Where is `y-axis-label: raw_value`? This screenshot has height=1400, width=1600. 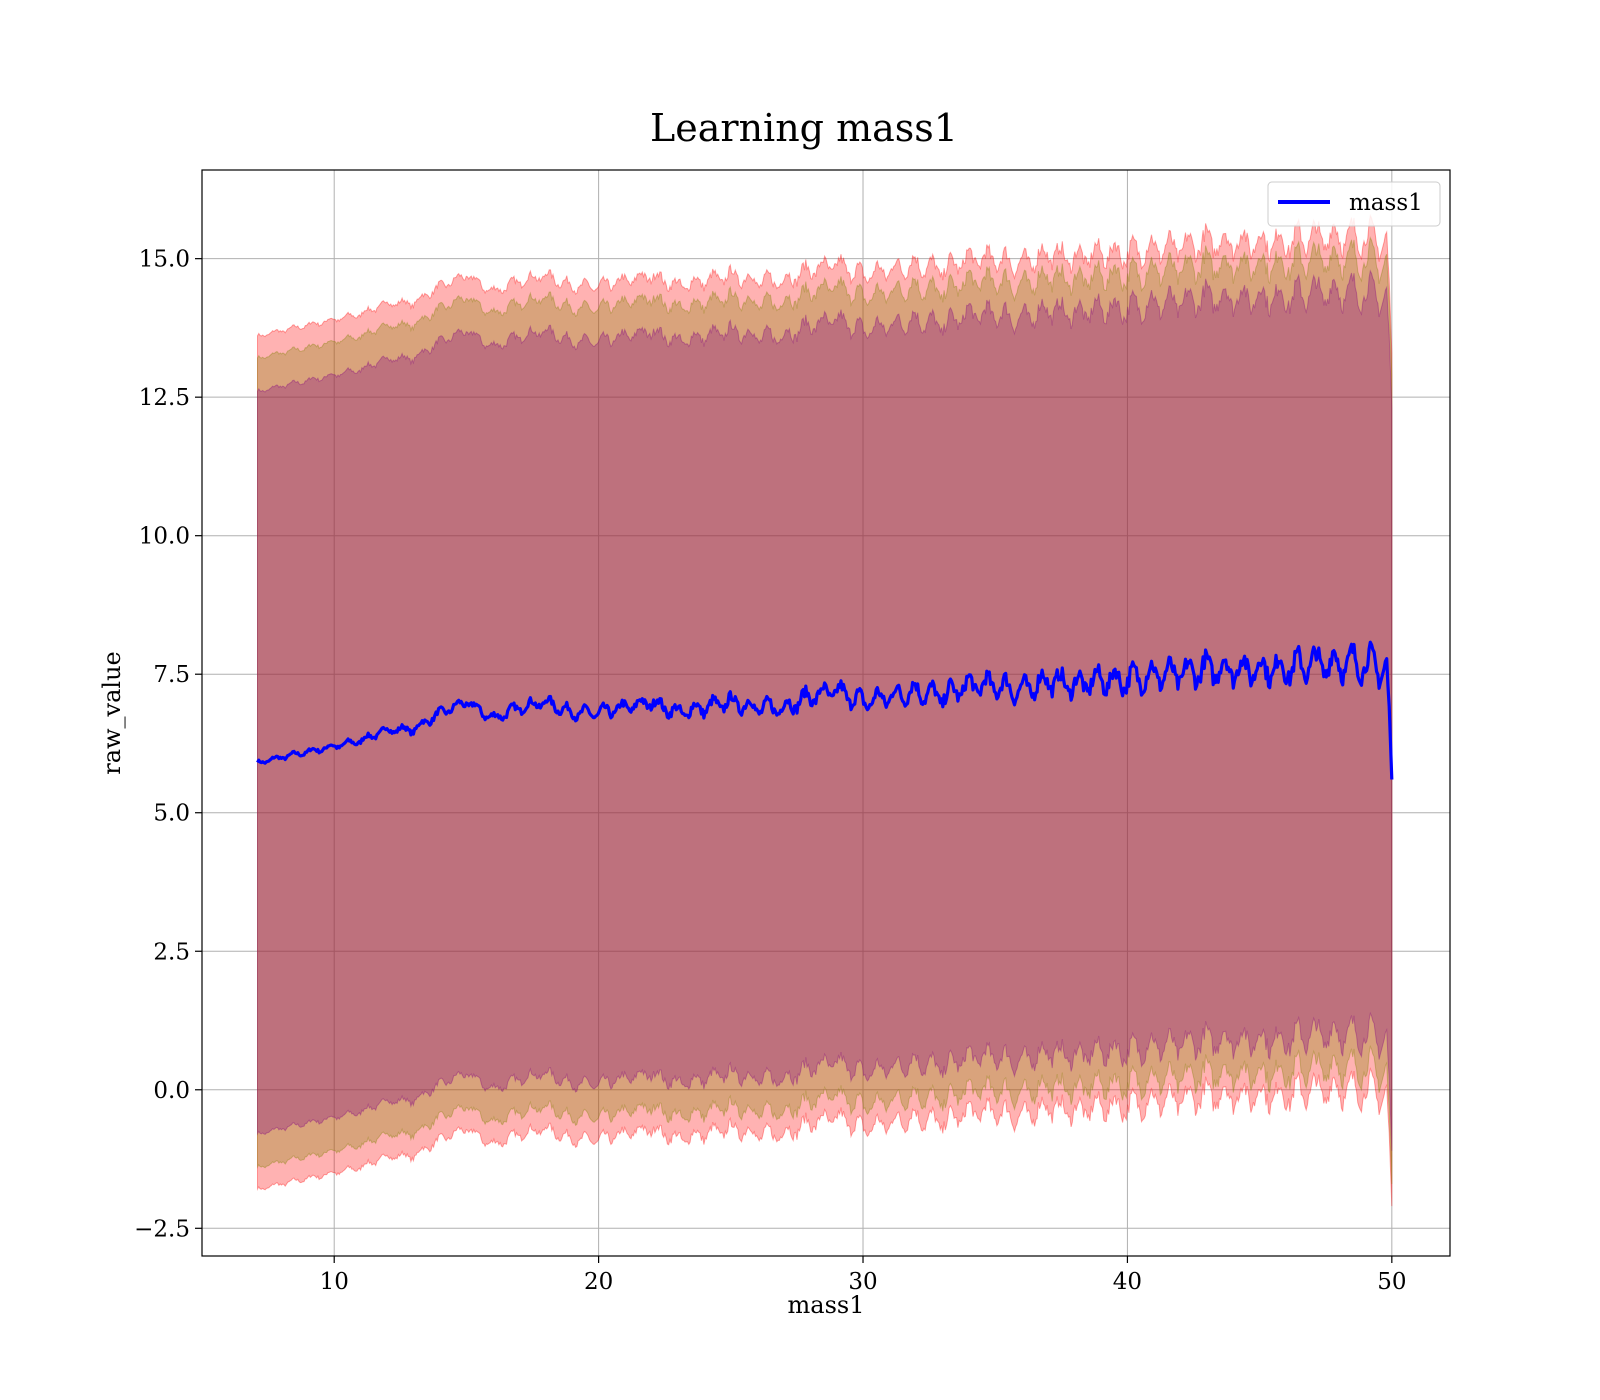
y-axis-label: raw_value is located at coordinates (112, 713).